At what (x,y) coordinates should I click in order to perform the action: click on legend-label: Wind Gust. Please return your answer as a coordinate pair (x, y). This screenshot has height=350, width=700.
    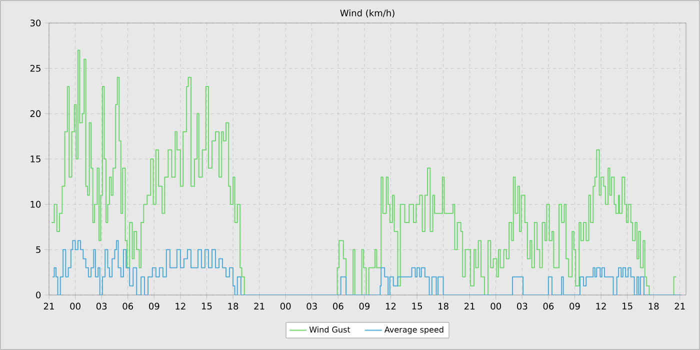
    Looking at the image, I should click on (329, 329).